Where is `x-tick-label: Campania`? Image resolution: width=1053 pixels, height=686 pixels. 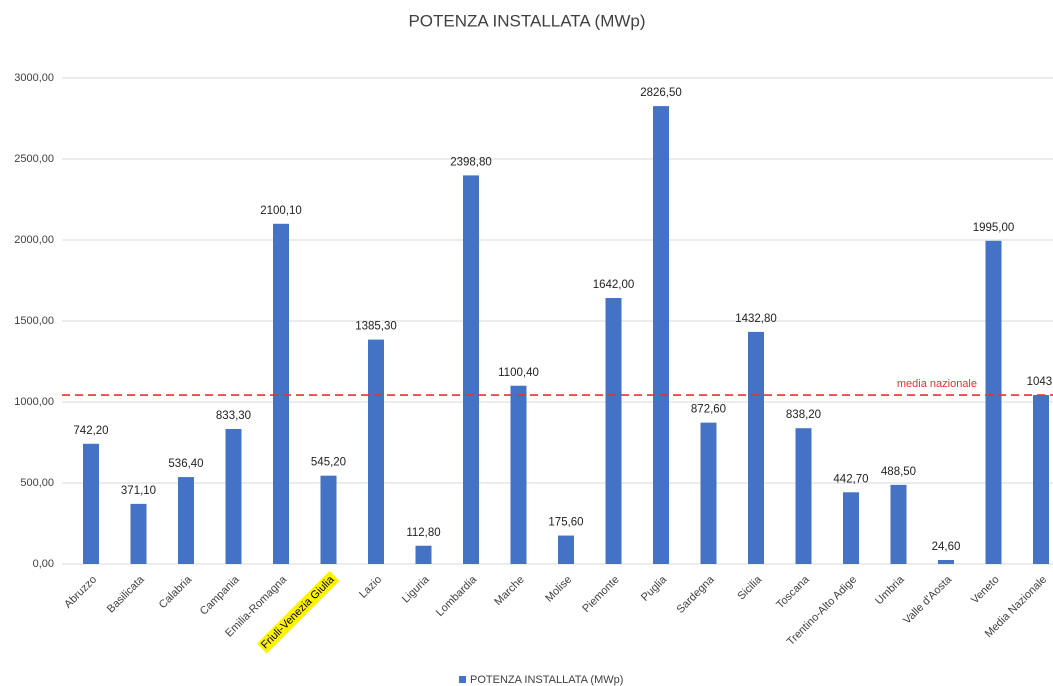 x-tick-label: Campania is located at coordinates (220, 595).